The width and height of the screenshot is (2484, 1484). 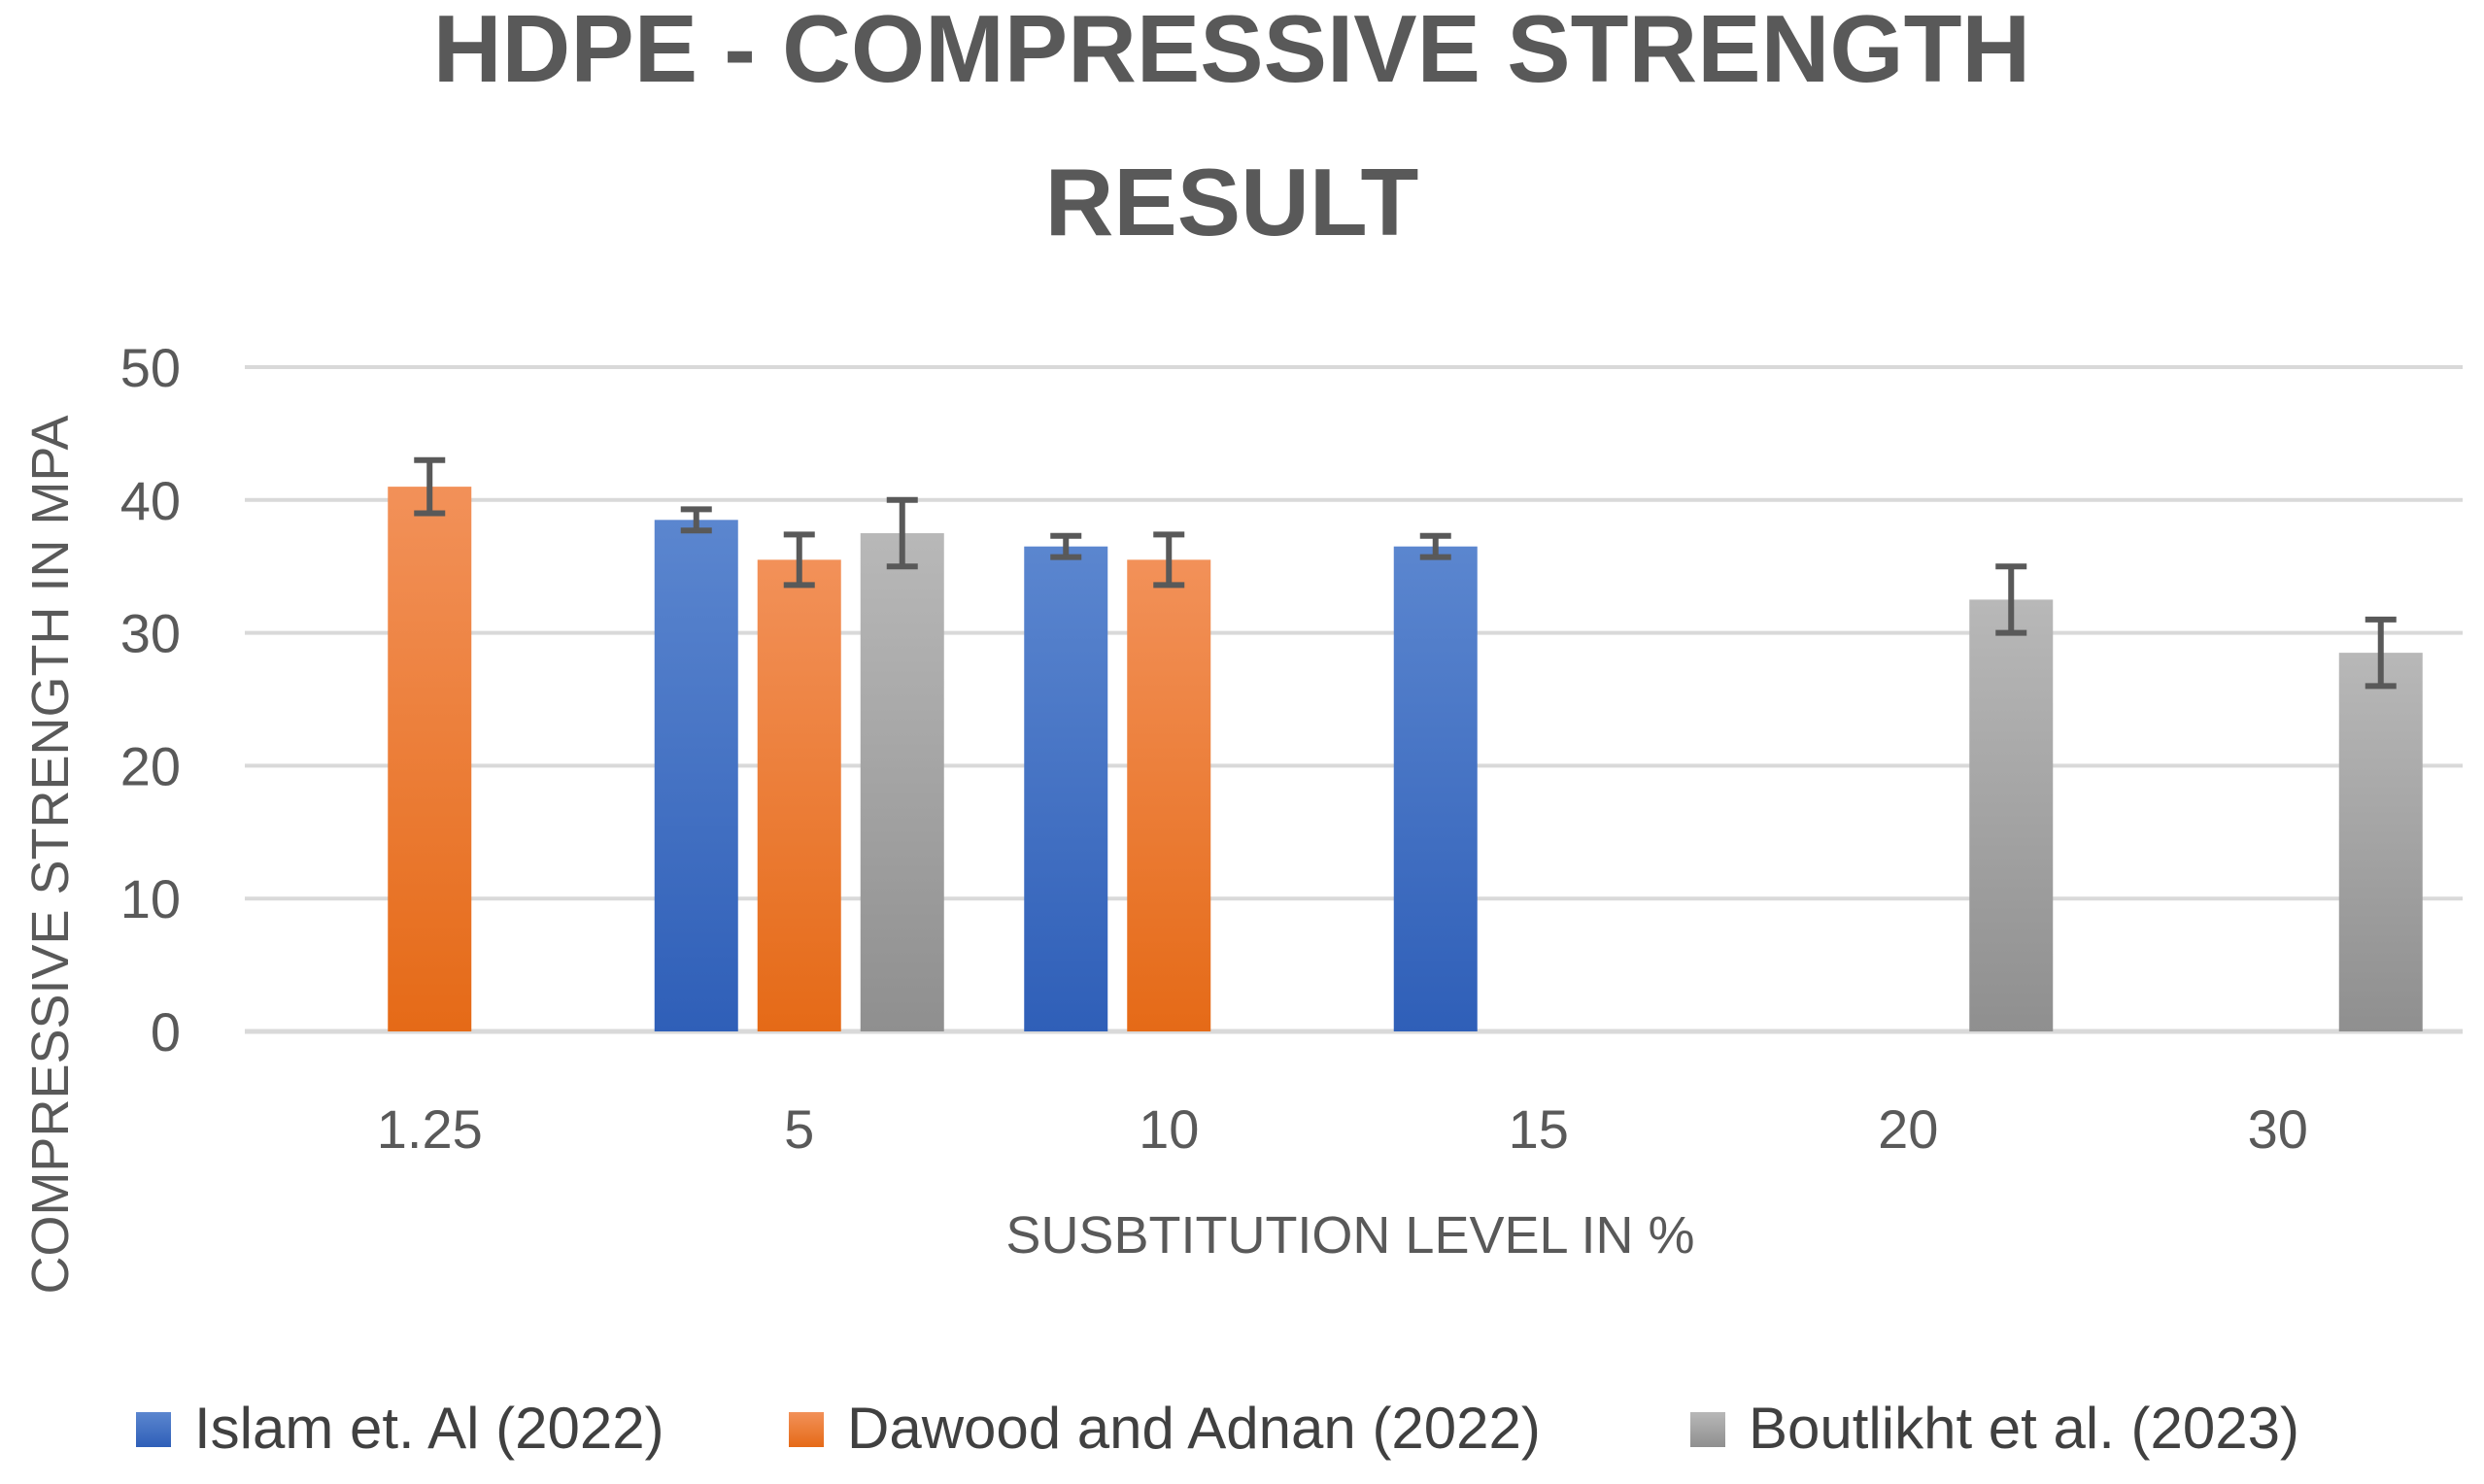 What do you see at coordinates (166, 1031) in the screenshot?
I see `y-tick-label: 0` at bounding box center [166, 1031].